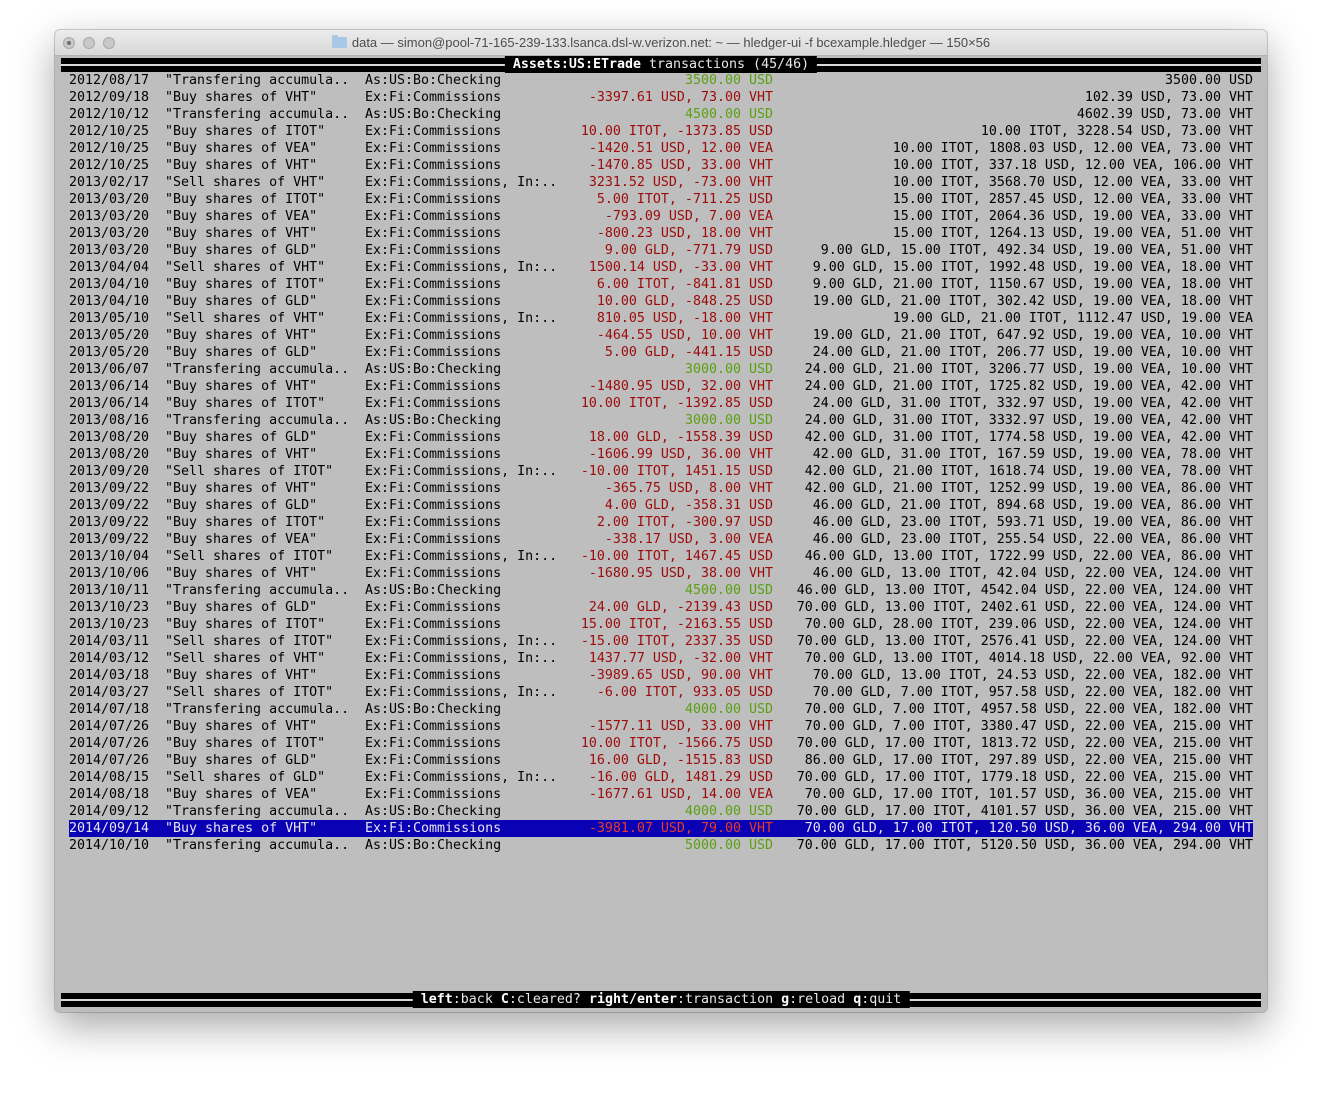 This screenshot has width=1322, height=1093. Describe the element at coordinates (680, 607) in the screenshot. I see `row-amount: 24.00 GLD, -2139.43 USD` at that location.